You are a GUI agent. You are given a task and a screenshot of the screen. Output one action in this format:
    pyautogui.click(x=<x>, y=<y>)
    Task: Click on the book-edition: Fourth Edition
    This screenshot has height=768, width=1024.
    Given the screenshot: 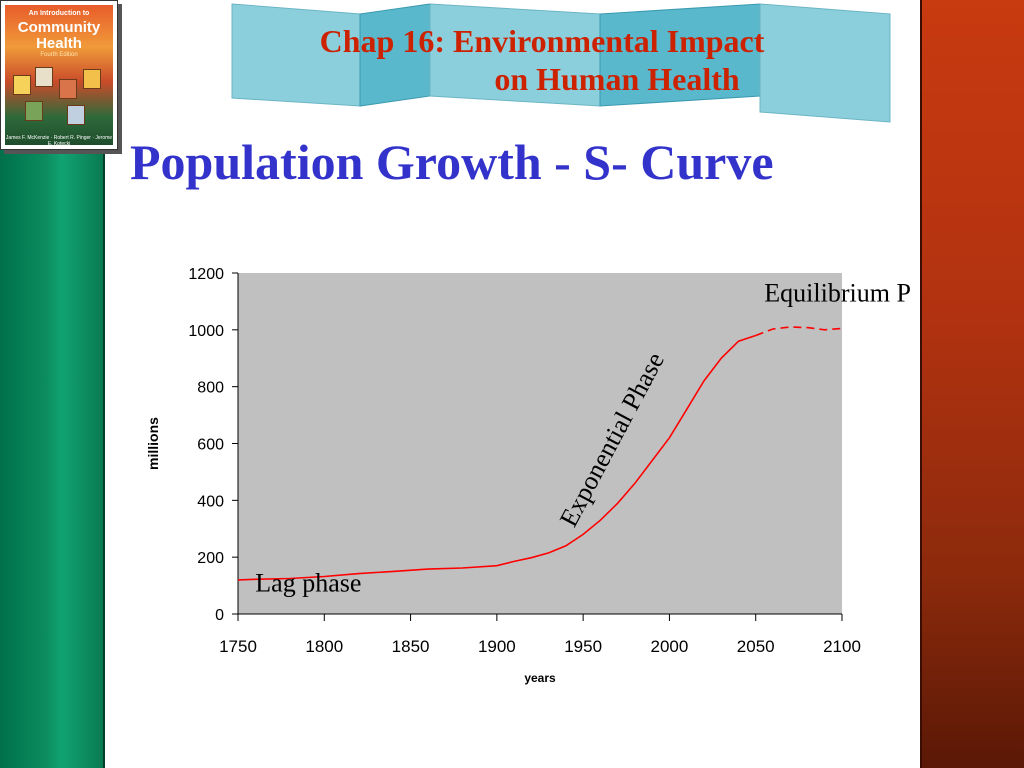 What is the action you would take?
    pyautogui.click(x=59, y=55)
    